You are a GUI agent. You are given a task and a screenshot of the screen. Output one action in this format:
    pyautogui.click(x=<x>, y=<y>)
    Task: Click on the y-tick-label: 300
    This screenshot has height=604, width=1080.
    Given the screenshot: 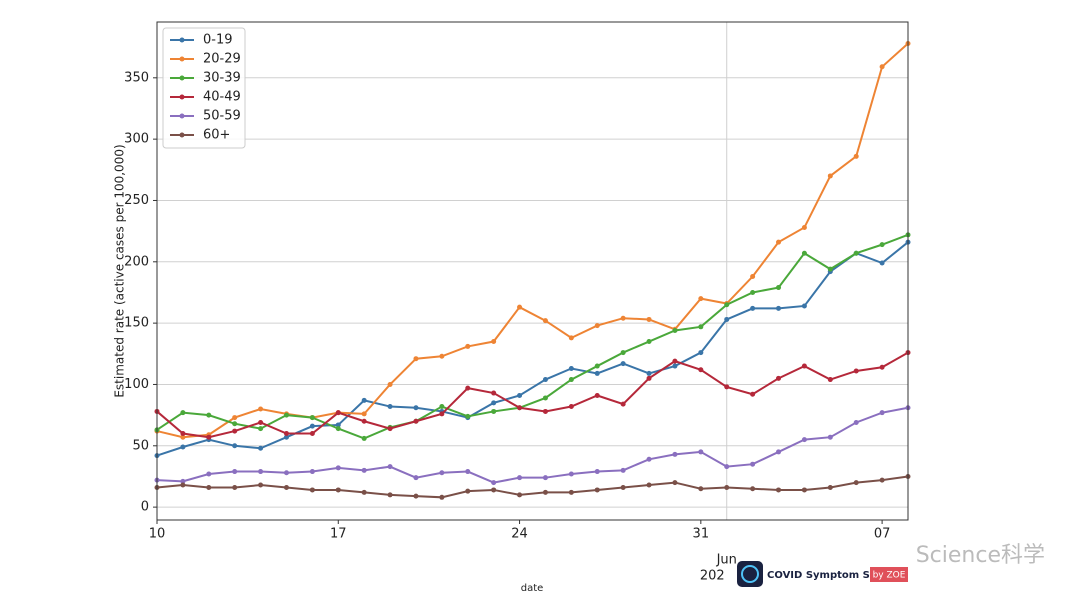 What is the action you would take?
    pyautogui.click(x=136, y=139)
    